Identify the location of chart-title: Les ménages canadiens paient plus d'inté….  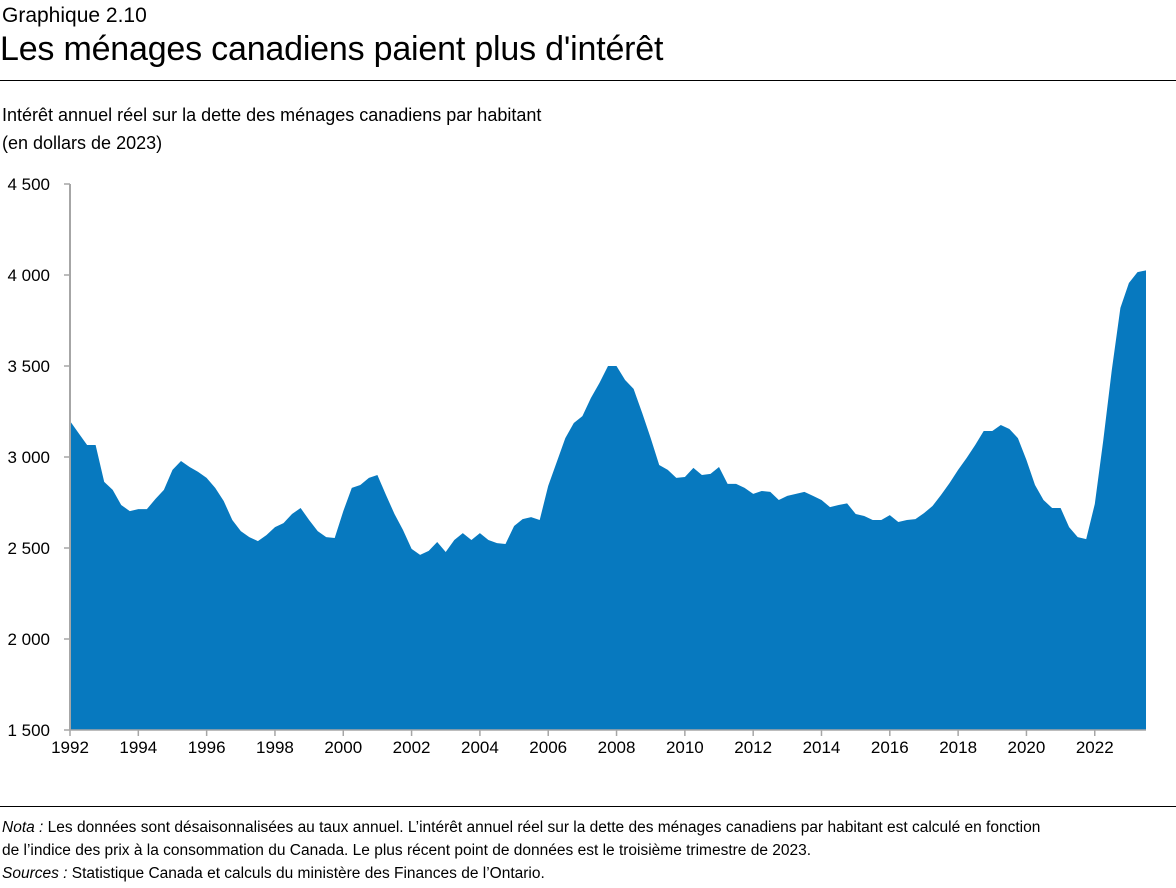
(332, 49).